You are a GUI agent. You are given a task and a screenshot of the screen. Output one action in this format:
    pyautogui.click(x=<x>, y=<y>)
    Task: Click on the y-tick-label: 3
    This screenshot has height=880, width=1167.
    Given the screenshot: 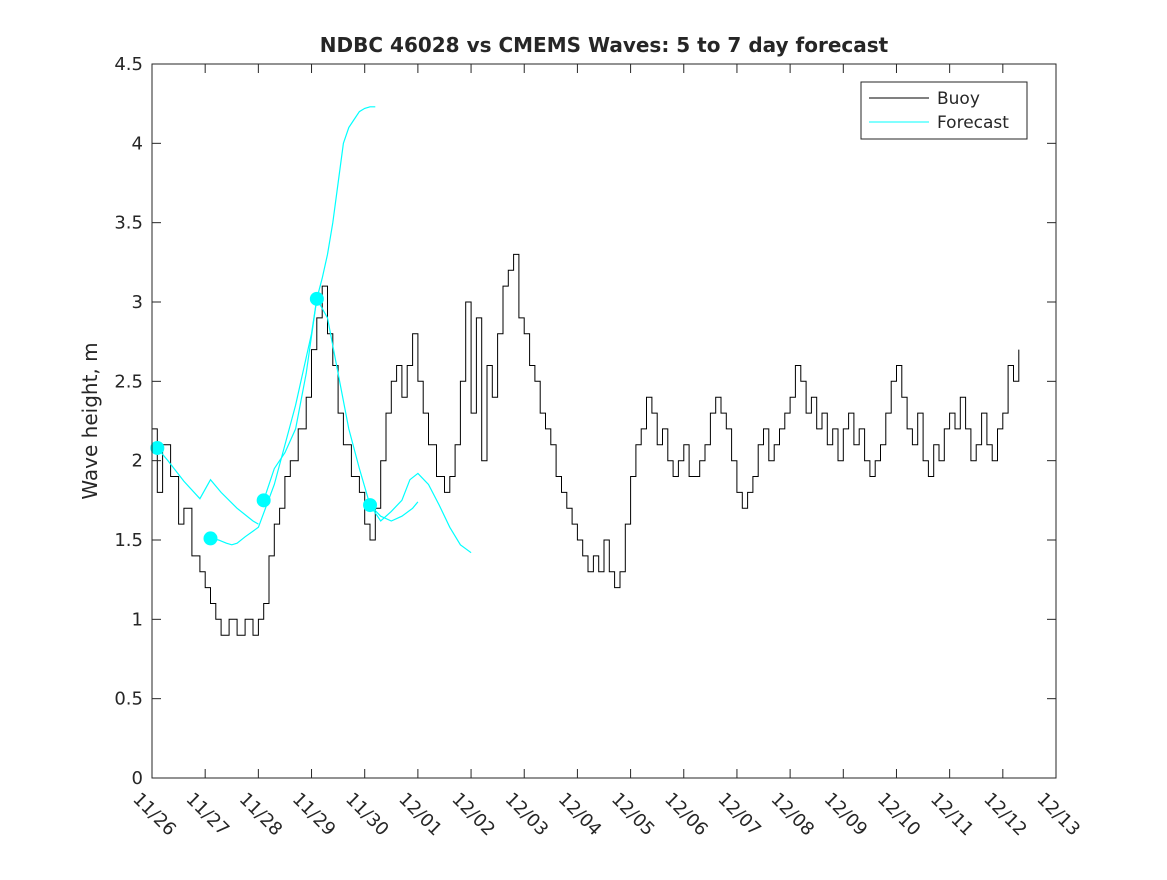 What is the action you would take?
    pyautogui.click(x=137, y=302)
    